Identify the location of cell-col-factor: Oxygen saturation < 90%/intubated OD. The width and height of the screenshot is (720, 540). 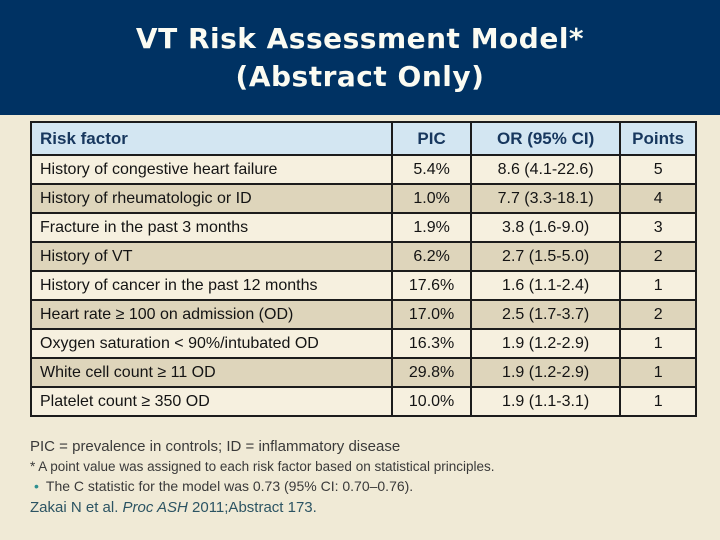
(211, 343).